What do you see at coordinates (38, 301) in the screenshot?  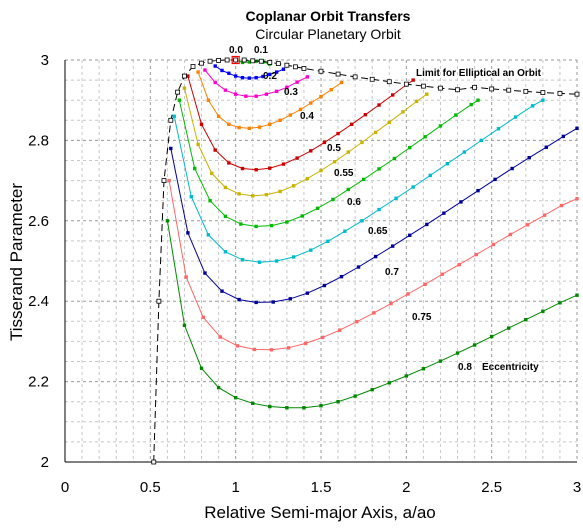 I see `y-tick-label: 2.4` at bounding box center [38, 301].